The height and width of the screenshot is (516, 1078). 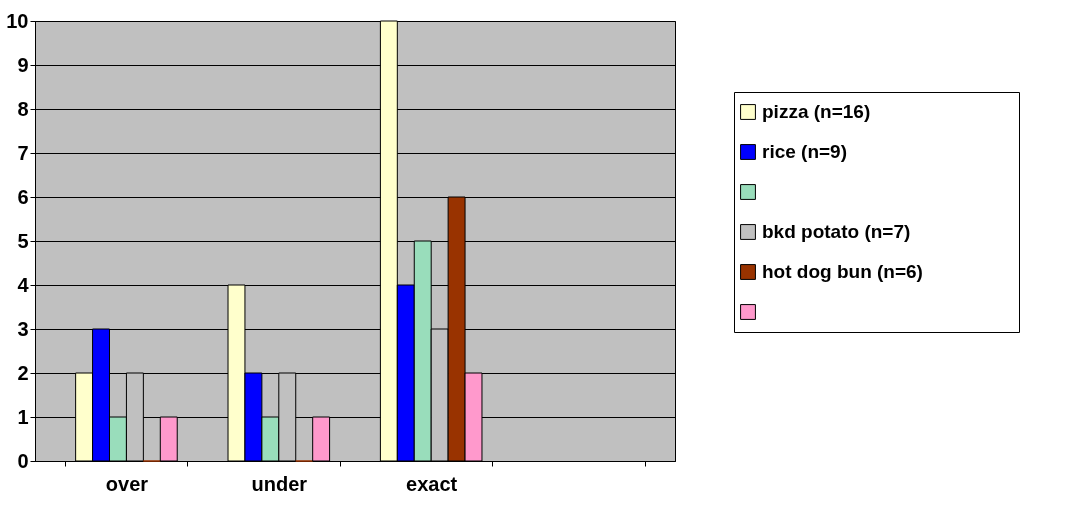 I want to click on y-tick-label: 8, so click(x=23, y=108).